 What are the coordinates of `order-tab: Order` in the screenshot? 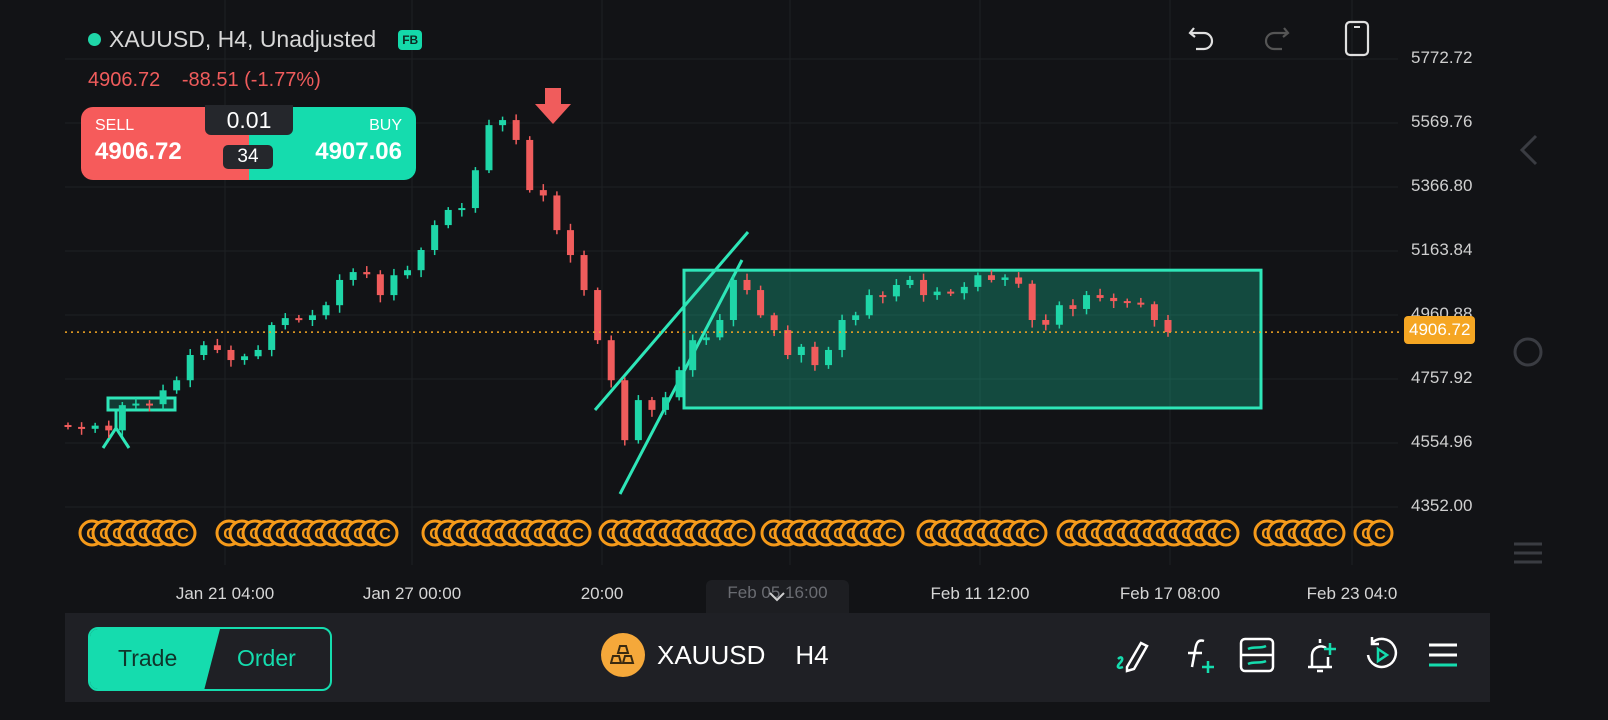 It's located at (266, 658).